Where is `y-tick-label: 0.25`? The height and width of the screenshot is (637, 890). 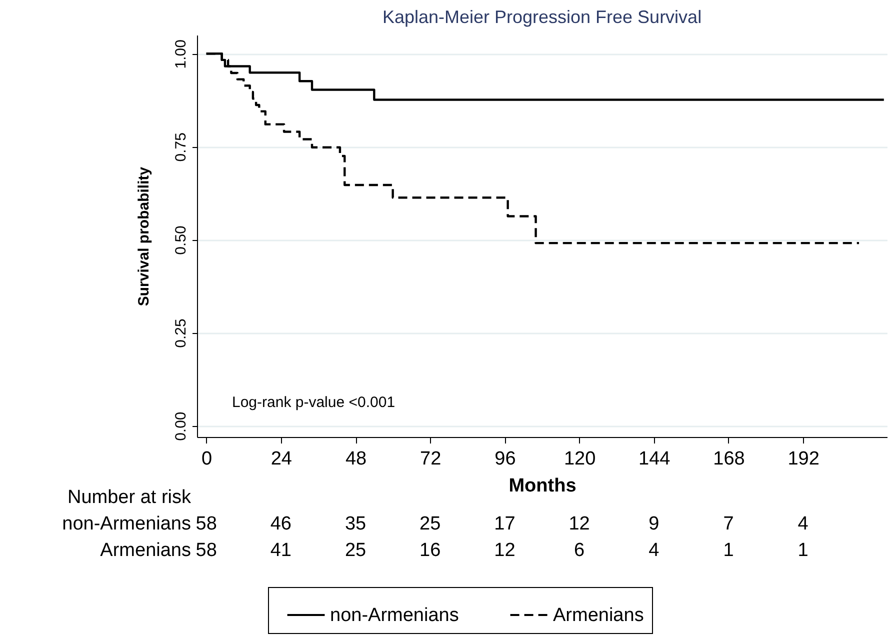 y-tick-label: 0.25 is located at coordinates (181, 333).